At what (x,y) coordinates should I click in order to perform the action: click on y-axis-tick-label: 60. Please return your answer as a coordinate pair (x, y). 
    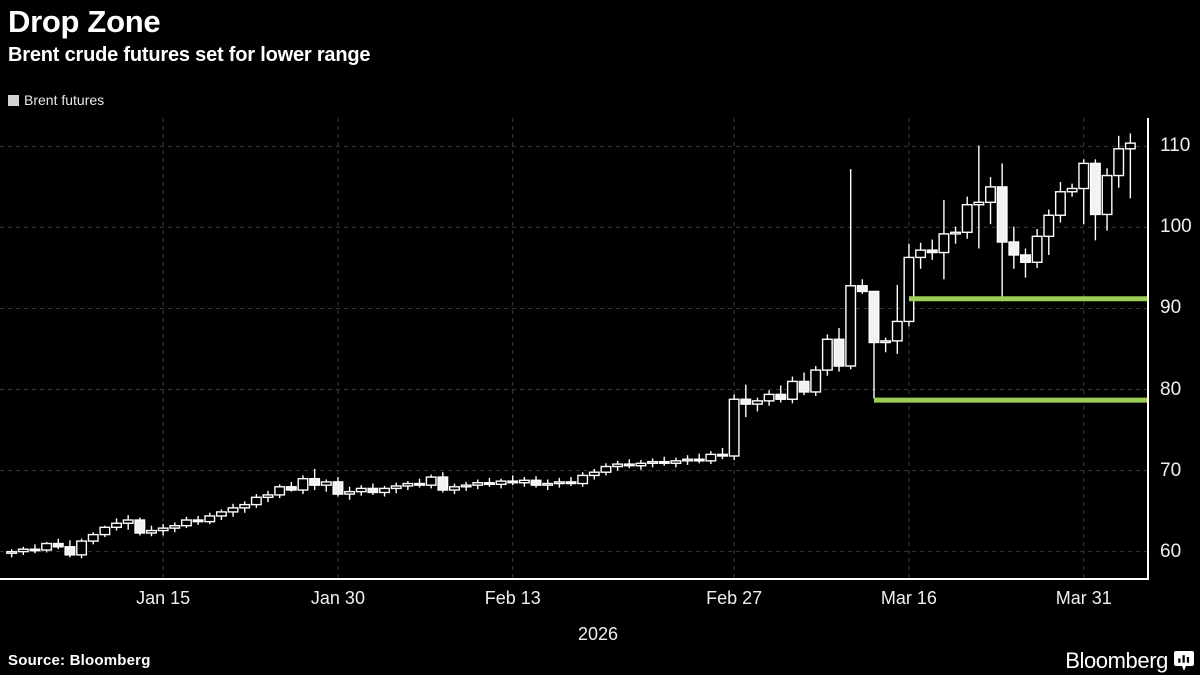
    Looking at the image, I should click on (1171, 551).